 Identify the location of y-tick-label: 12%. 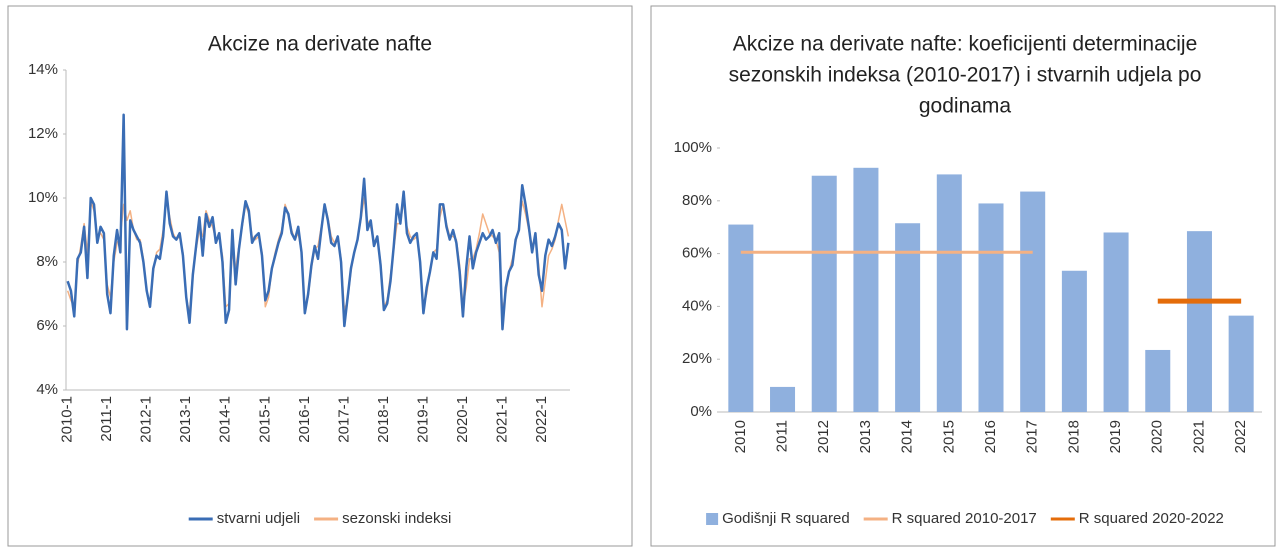
(43, 133).